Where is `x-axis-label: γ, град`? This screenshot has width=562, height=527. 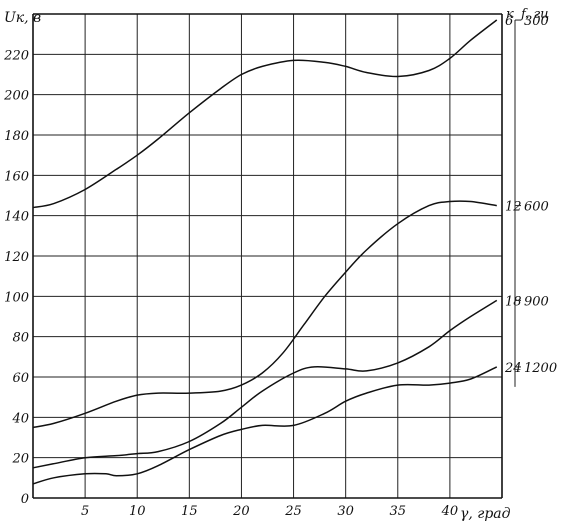
x-axis-label: γ, град is located at coordinates (485, 514).